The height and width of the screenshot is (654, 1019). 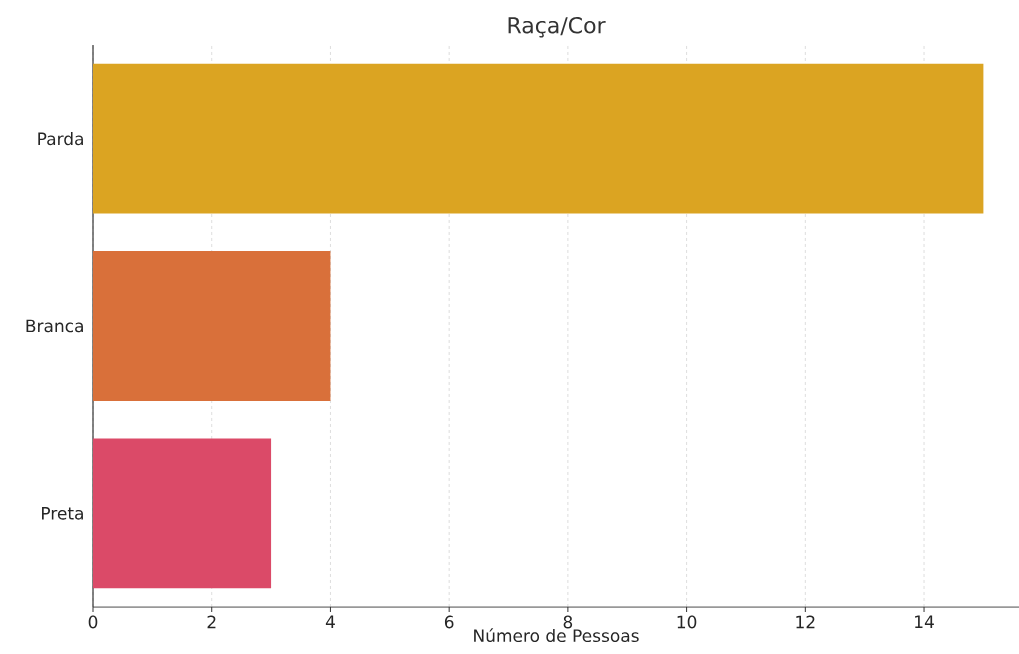 What do you see at coordinates (568, 622) in the screenshot?
I see `x-tick-label: 8` at bounding box center [568, 622].